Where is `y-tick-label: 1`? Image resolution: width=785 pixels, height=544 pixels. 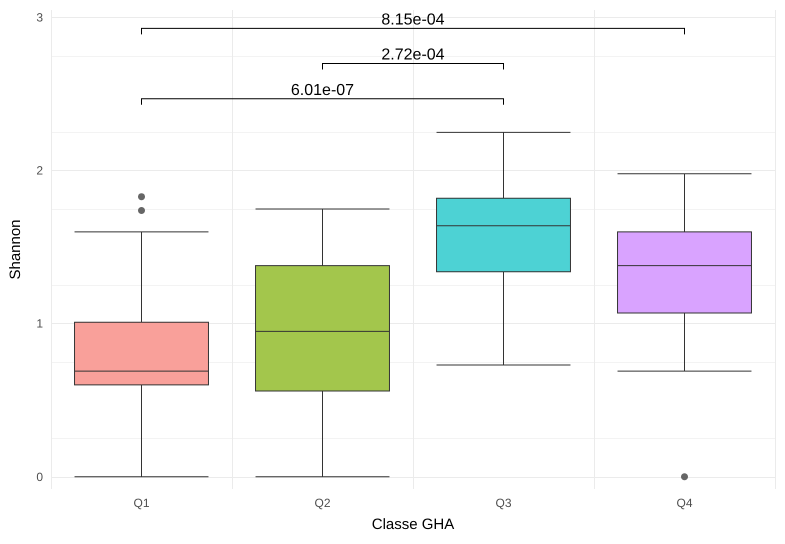
y-tick-label: 1 is located at coordinates (40, 323).